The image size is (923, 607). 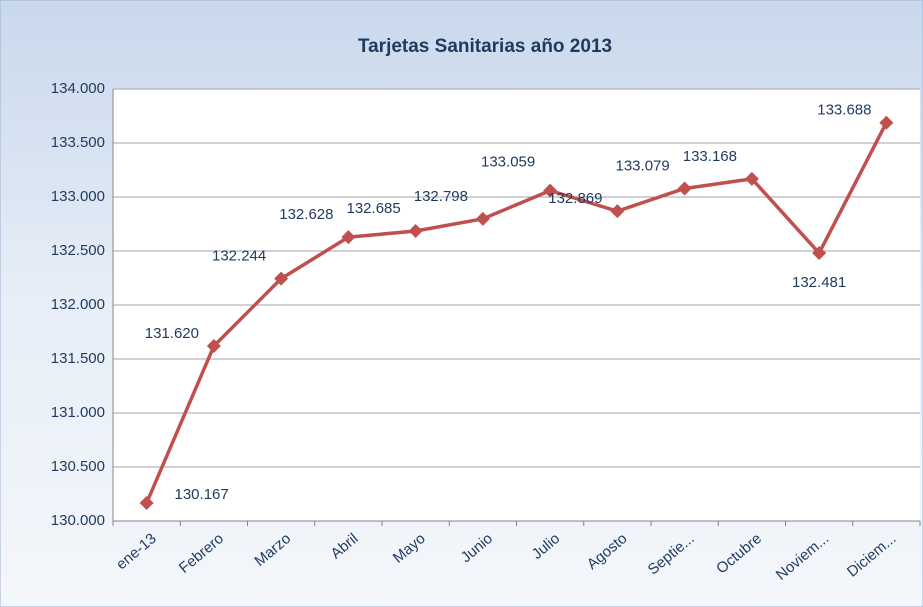 What do you see at coordinates (844, 110) in the screenshot?
I see `data-label: 133.688` at bounding box center [844, 110].